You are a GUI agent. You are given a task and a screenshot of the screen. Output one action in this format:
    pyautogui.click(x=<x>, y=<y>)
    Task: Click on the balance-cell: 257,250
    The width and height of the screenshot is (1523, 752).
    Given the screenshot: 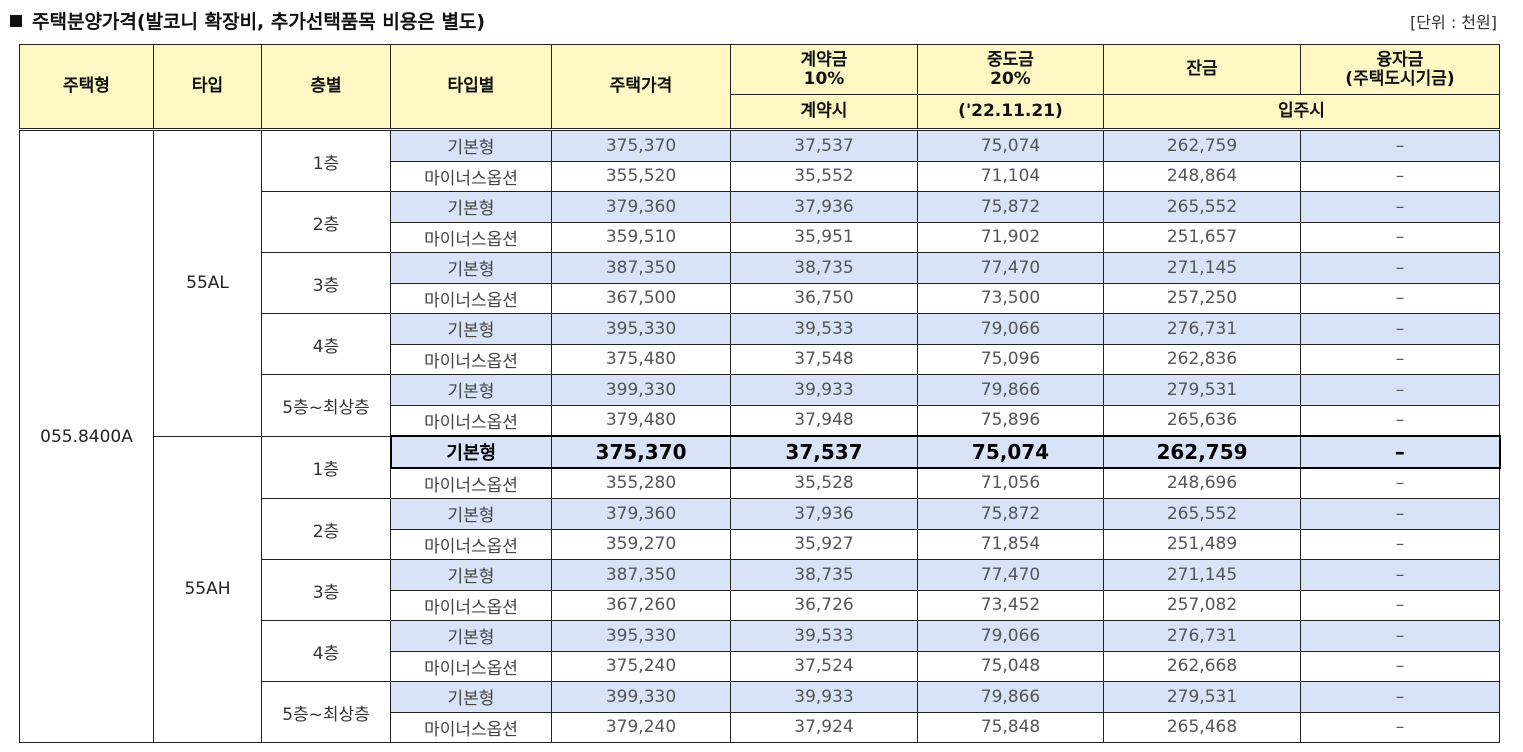 What is the action you would take?
    pyautogui.click(x=1202, y=298)
    